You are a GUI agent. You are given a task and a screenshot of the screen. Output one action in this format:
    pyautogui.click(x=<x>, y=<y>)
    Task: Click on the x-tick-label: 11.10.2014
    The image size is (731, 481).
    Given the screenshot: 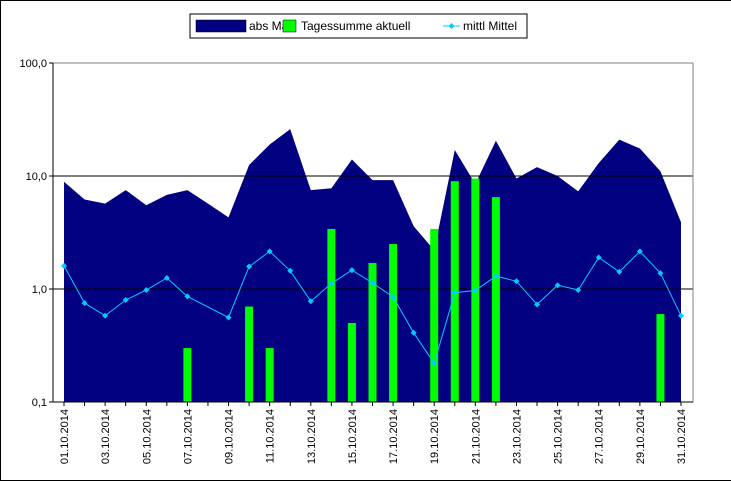 What is the action you would take?
    pyautogui.click(x=271, y=436)
    